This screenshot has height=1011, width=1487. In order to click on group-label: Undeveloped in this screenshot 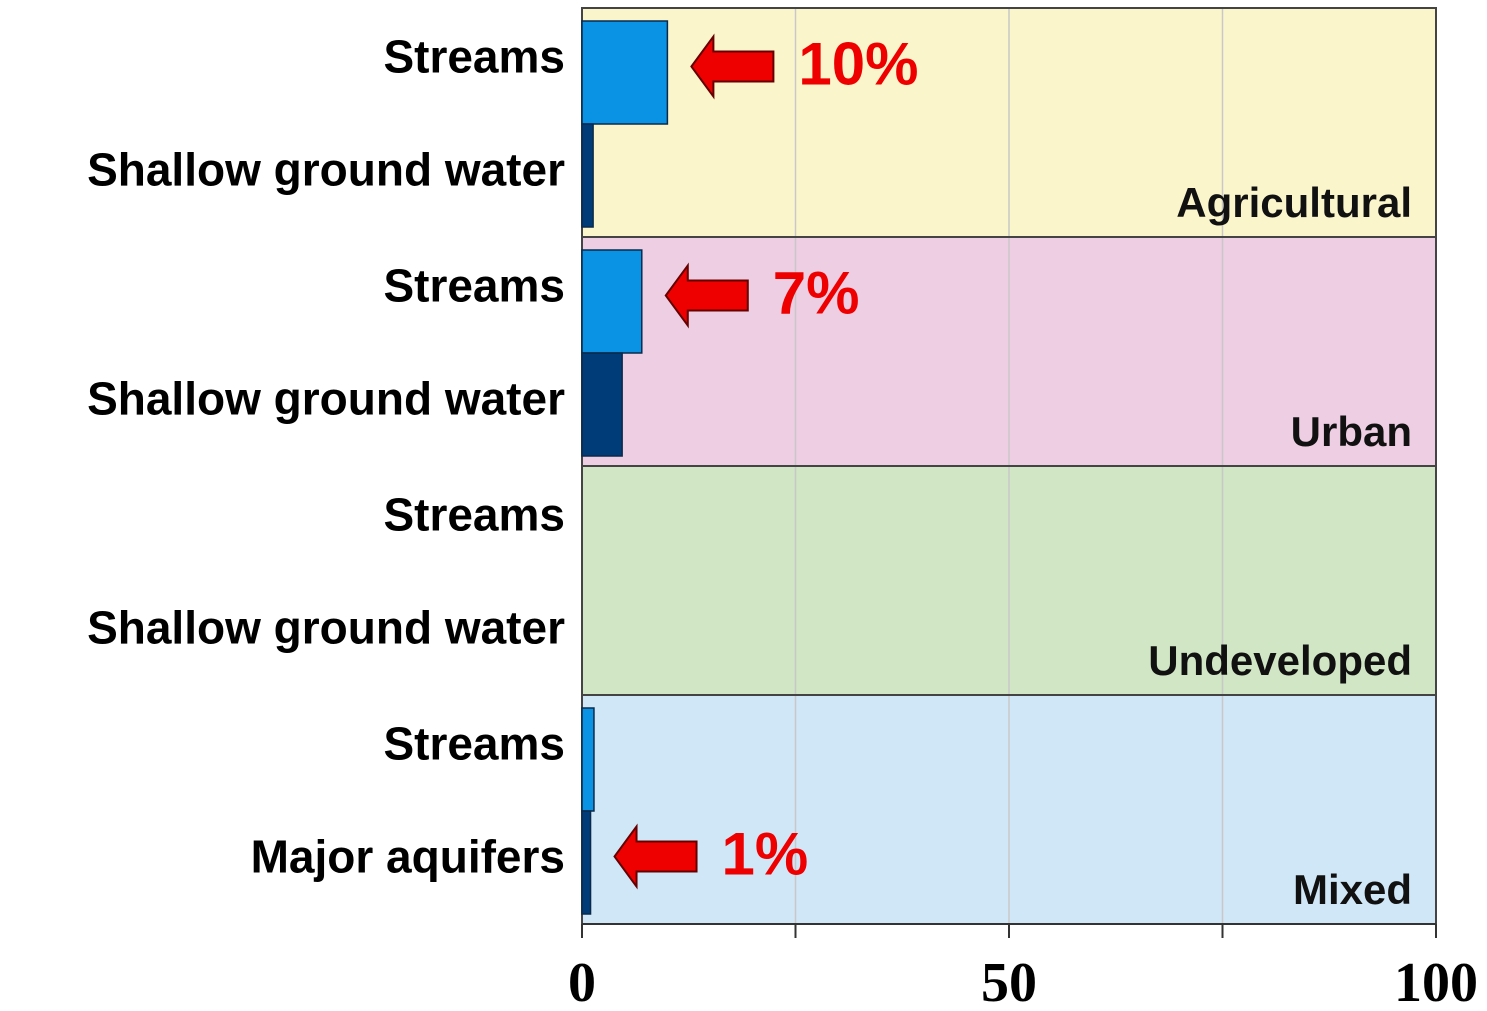, I will do `click(1280, 660)`.